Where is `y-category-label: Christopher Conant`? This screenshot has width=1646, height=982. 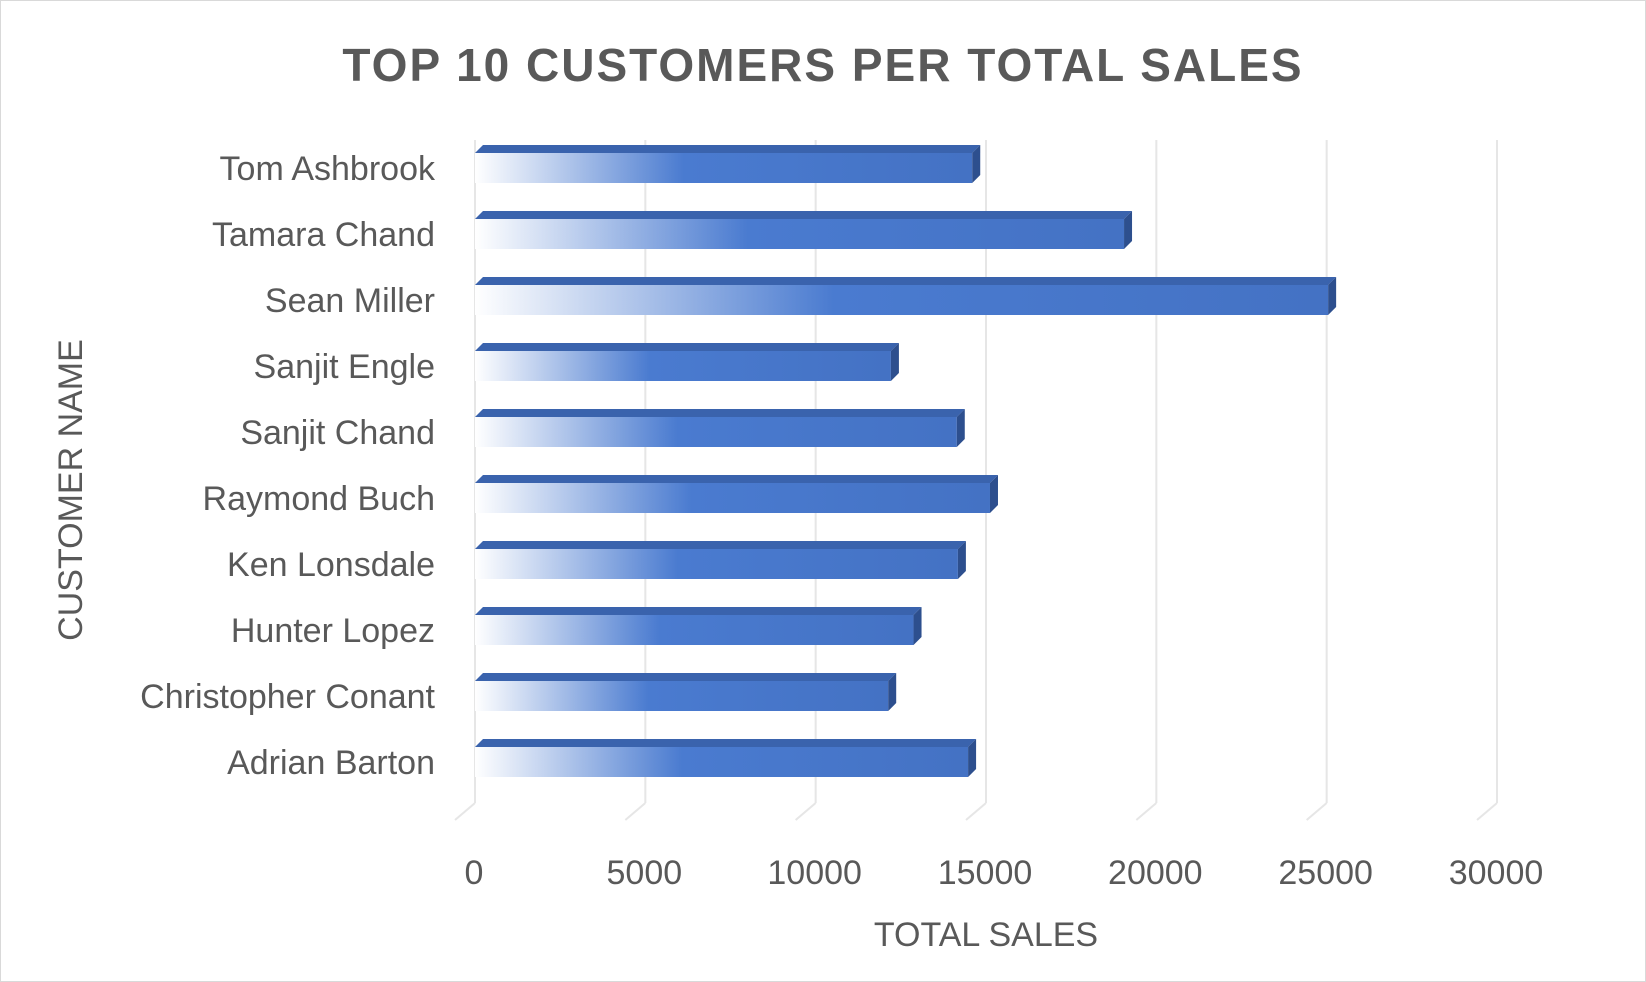 y-category-label: Christopher Conant is located at coordinates (287, 697).